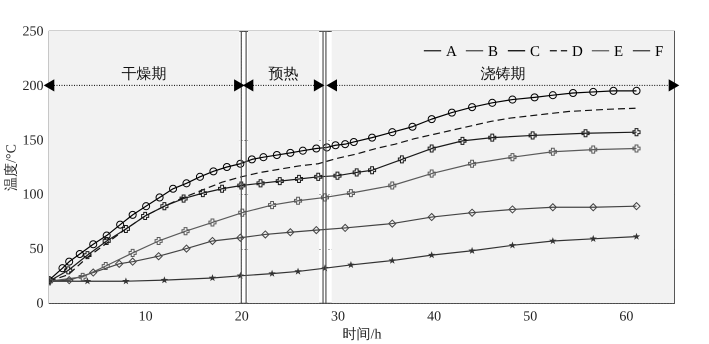 This screenshot has height=344, width=709. I want to click on y-tick-label: 150, so click(33, 140).